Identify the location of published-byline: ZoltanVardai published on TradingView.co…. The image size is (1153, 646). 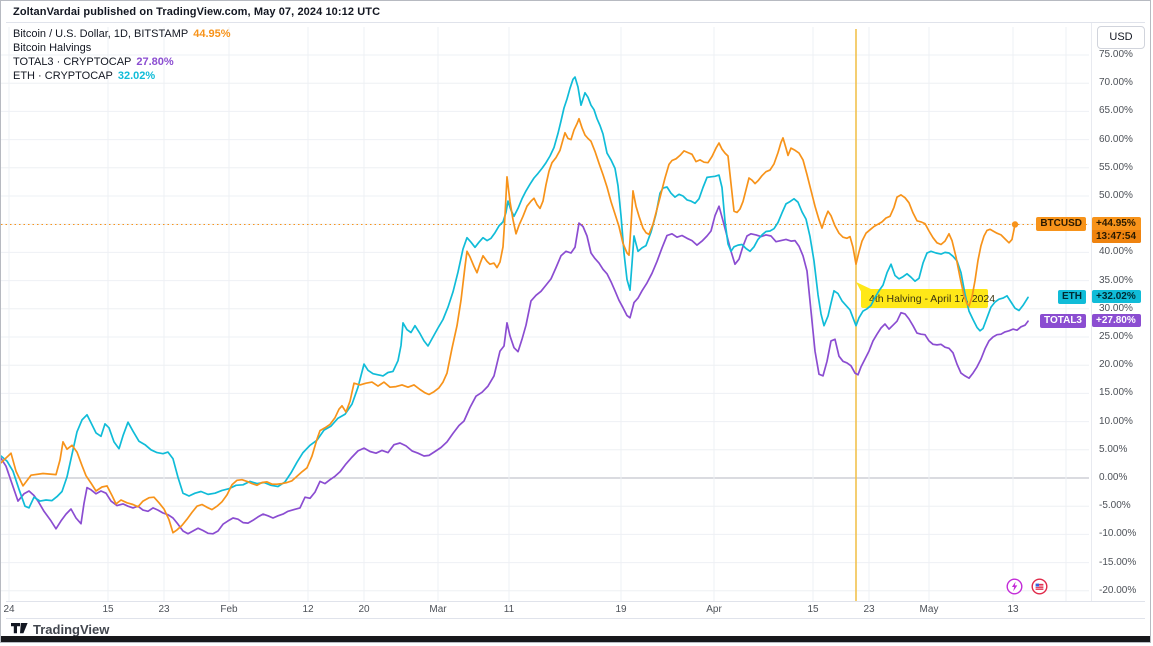
(197, 12).